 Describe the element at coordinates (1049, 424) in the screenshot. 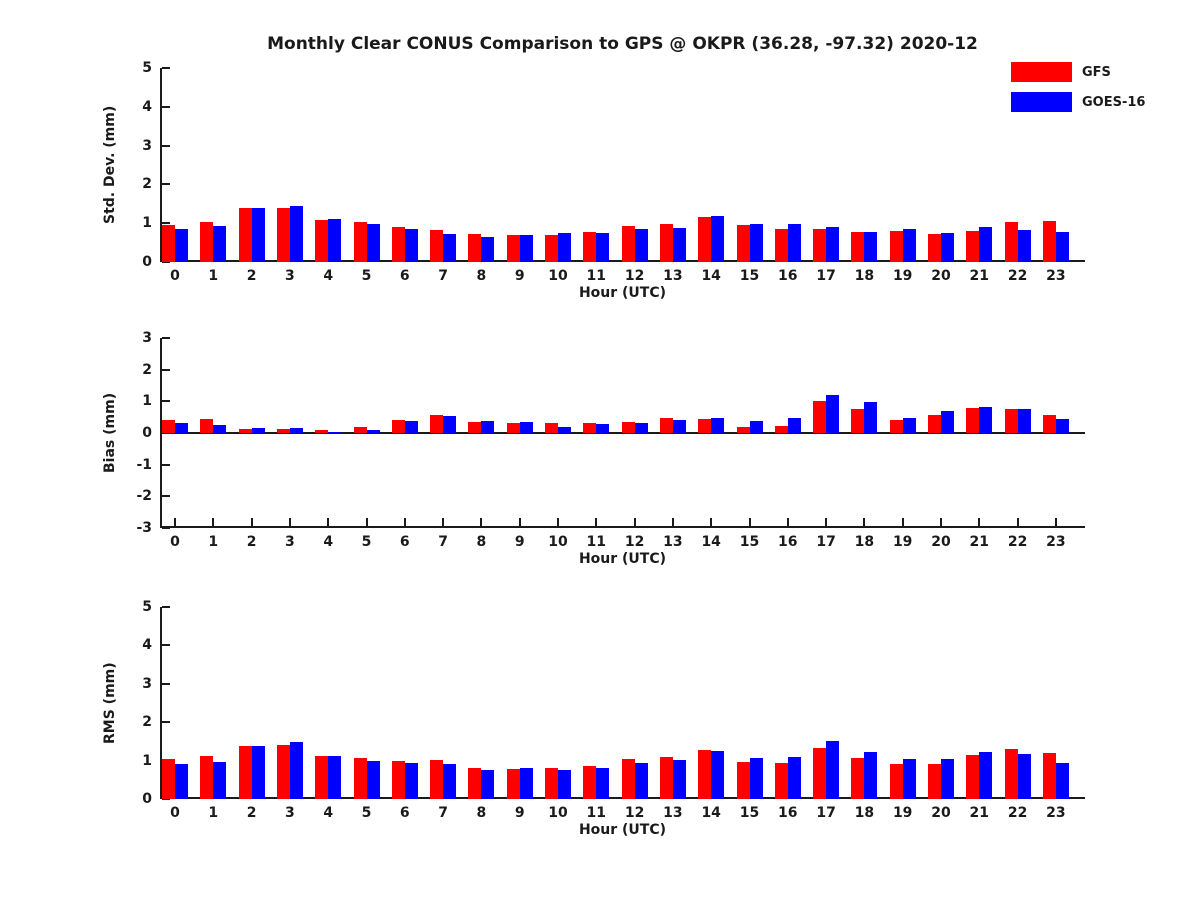

I see `bar-gfs-h23` at that location.